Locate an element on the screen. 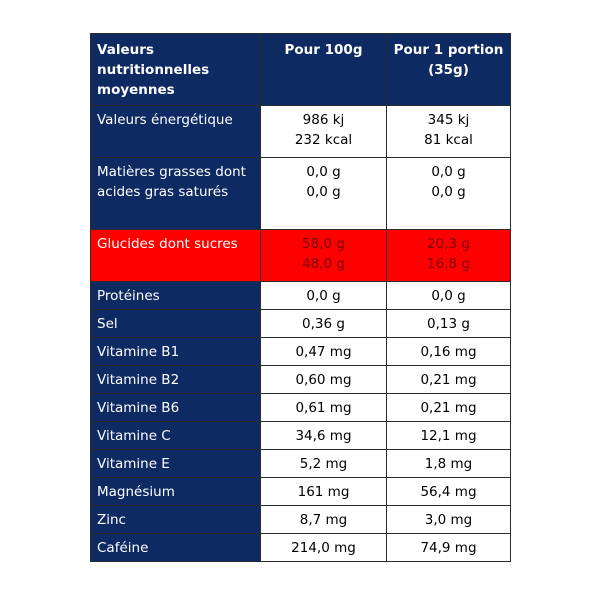  per-100g-value-cell: 0,61 mg is located at coordinates (323, 407).